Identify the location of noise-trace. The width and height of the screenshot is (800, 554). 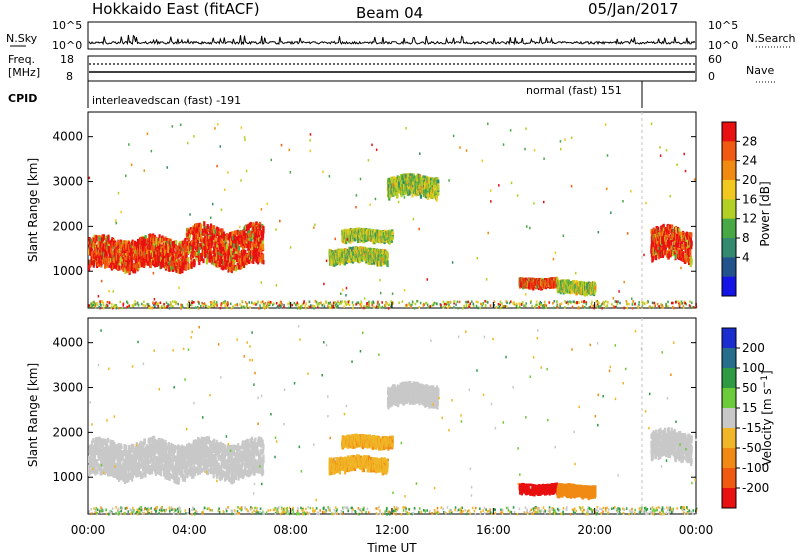
(392, 40).